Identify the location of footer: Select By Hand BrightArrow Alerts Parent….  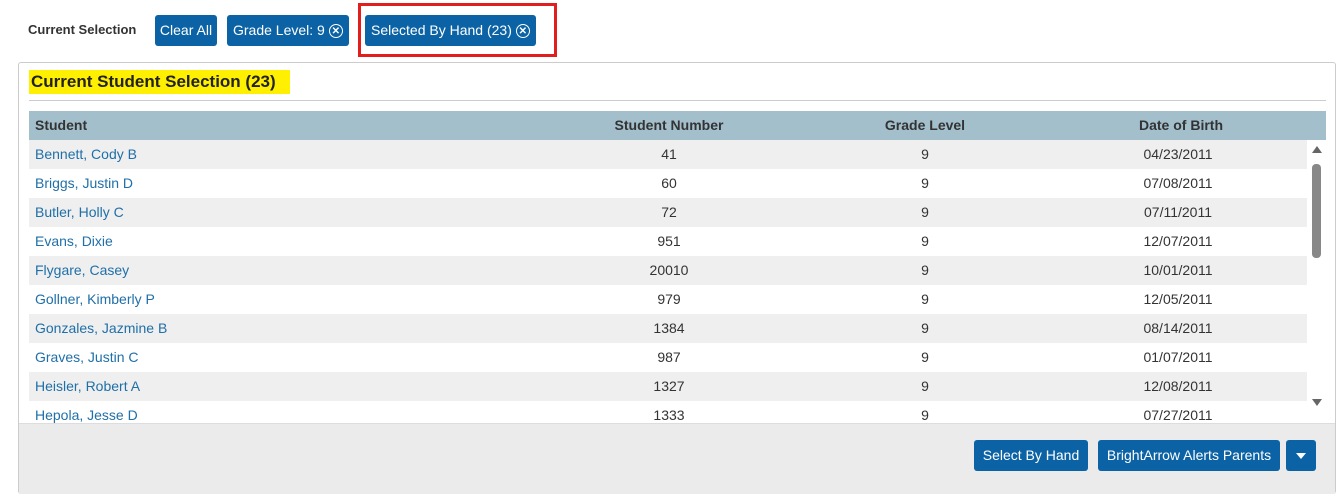
(677, 458).